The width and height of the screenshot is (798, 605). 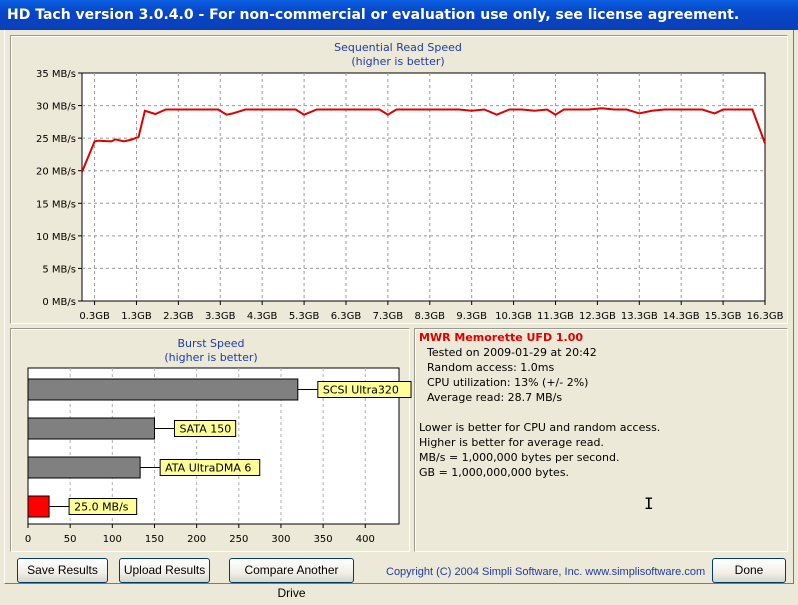 I want to click on seq-x-tick-label: 15.3GB, so click(x=723, y=316).